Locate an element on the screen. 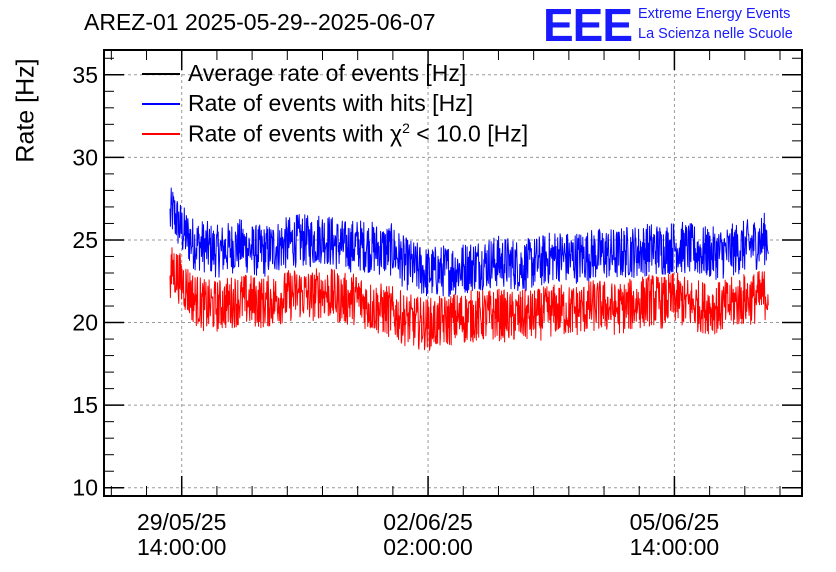  x-tick-date: 29/05/25 is located at coordinates (181, 522).